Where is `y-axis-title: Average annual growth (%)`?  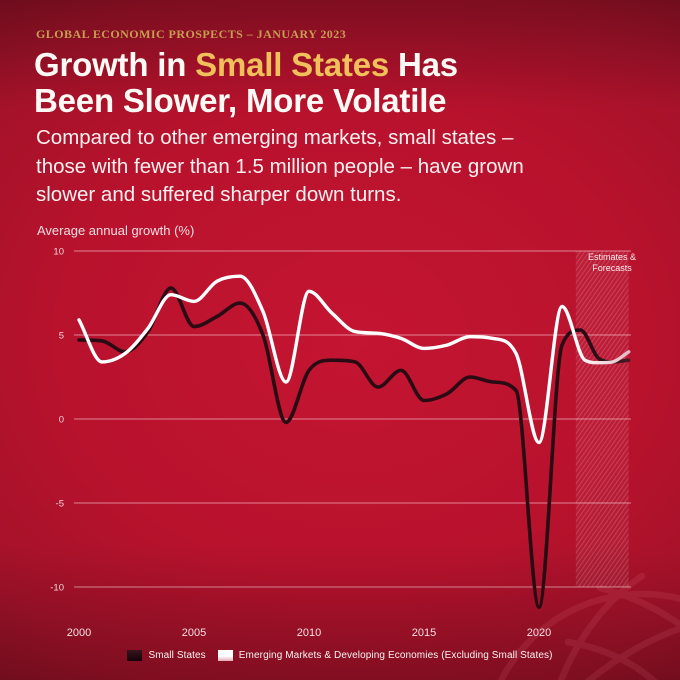 y-axis-title: Average annual growth (%) is located at coordinates (116, 230).